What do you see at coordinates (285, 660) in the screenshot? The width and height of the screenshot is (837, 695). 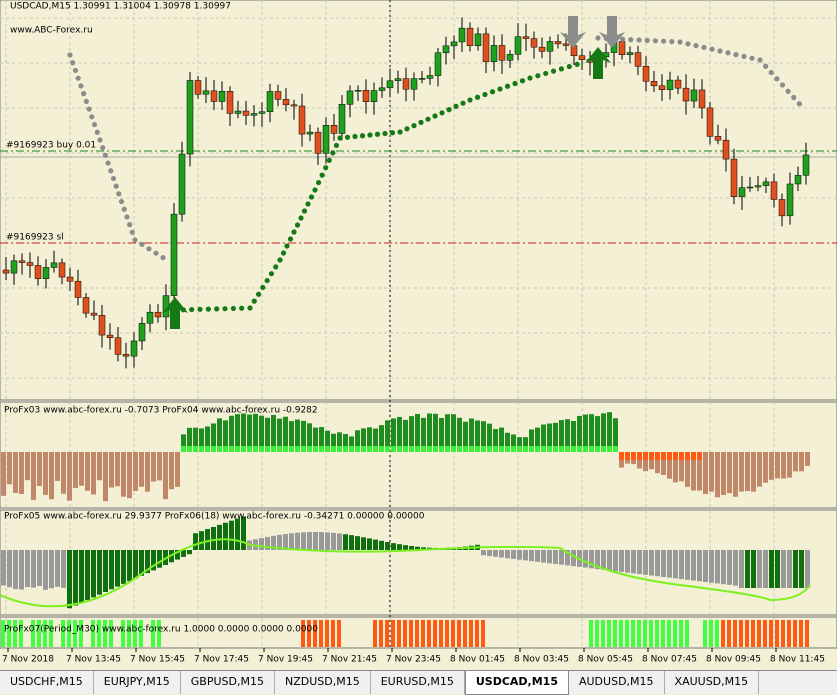 I see `time-label: 7 Nov 19:45` at bounding box center [285, 660].